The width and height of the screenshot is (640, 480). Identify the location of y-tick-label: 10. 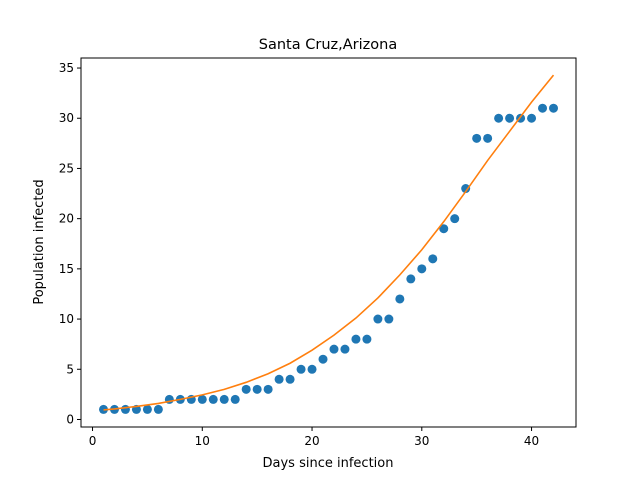
(66, 319).